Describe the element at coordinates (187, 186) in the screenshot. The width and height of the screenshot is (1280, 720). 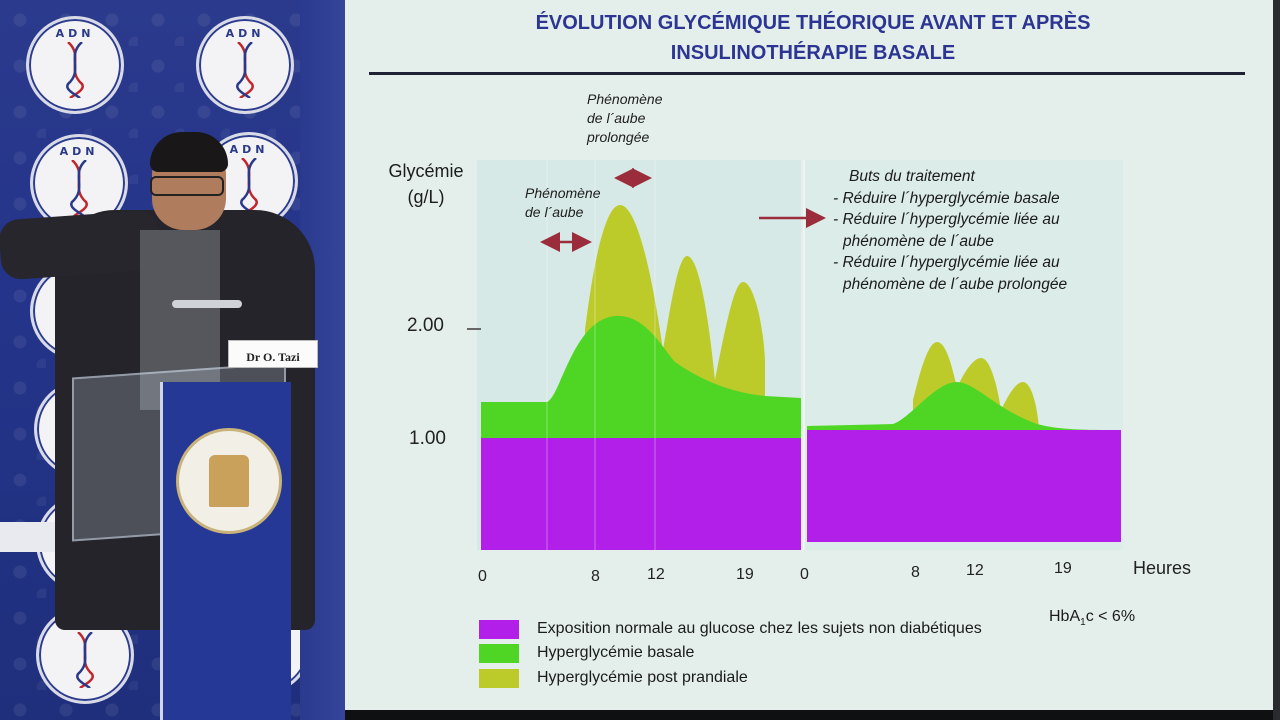
I see `glasses` at that location.